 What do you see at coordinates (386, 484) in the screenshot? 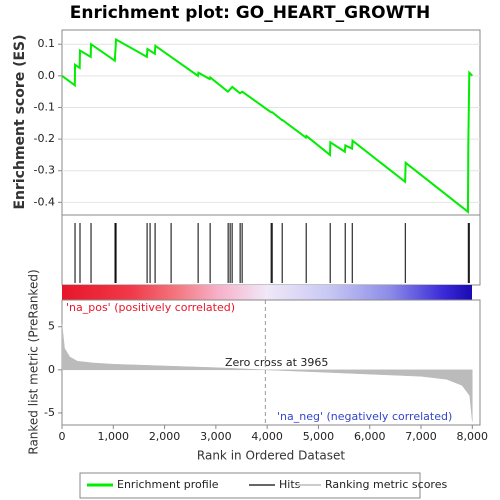
I see `legend-label: Ranking metric scores` at bounding box center [386, 484].